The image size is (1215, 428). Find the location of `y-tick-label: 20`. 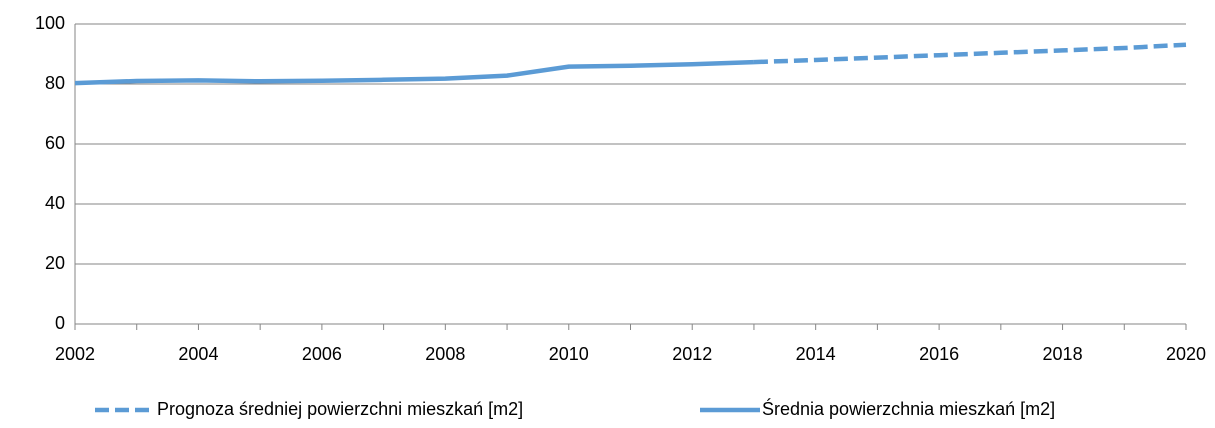

y-tick-label: 20 is located at coordinates (55, 263).